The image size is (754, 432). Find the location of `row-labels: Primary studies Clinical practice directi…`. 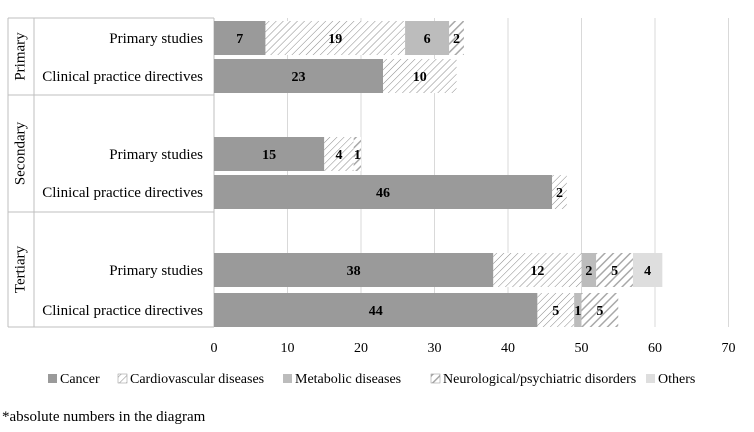

row-labels: Primary studies Clinical practice directi… is located at coordinates (122, 175).